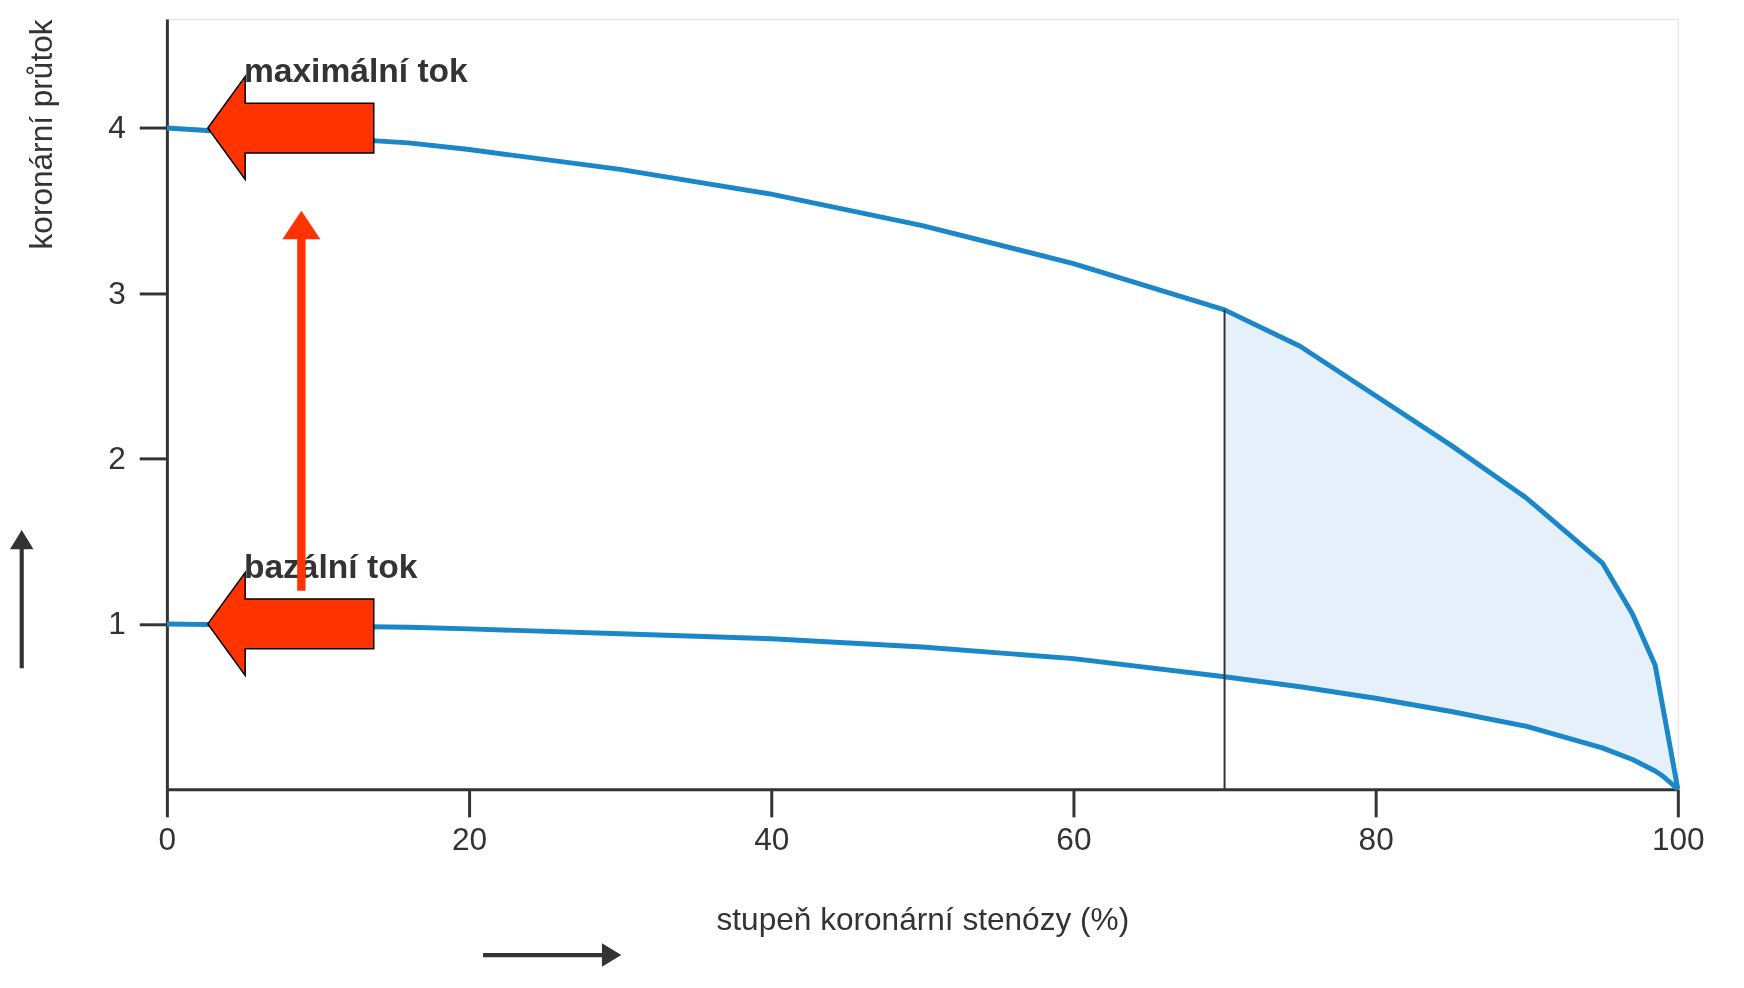  I want to click on y-tick-label: 1, so click(117, 623).